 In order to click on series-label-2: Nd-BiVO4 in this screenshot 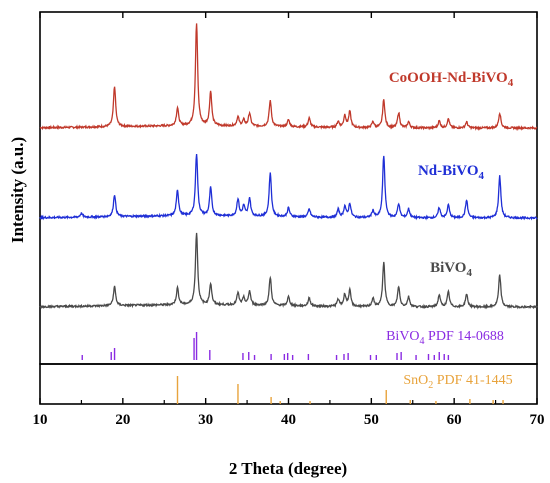, I will do `click(451, 172)`.